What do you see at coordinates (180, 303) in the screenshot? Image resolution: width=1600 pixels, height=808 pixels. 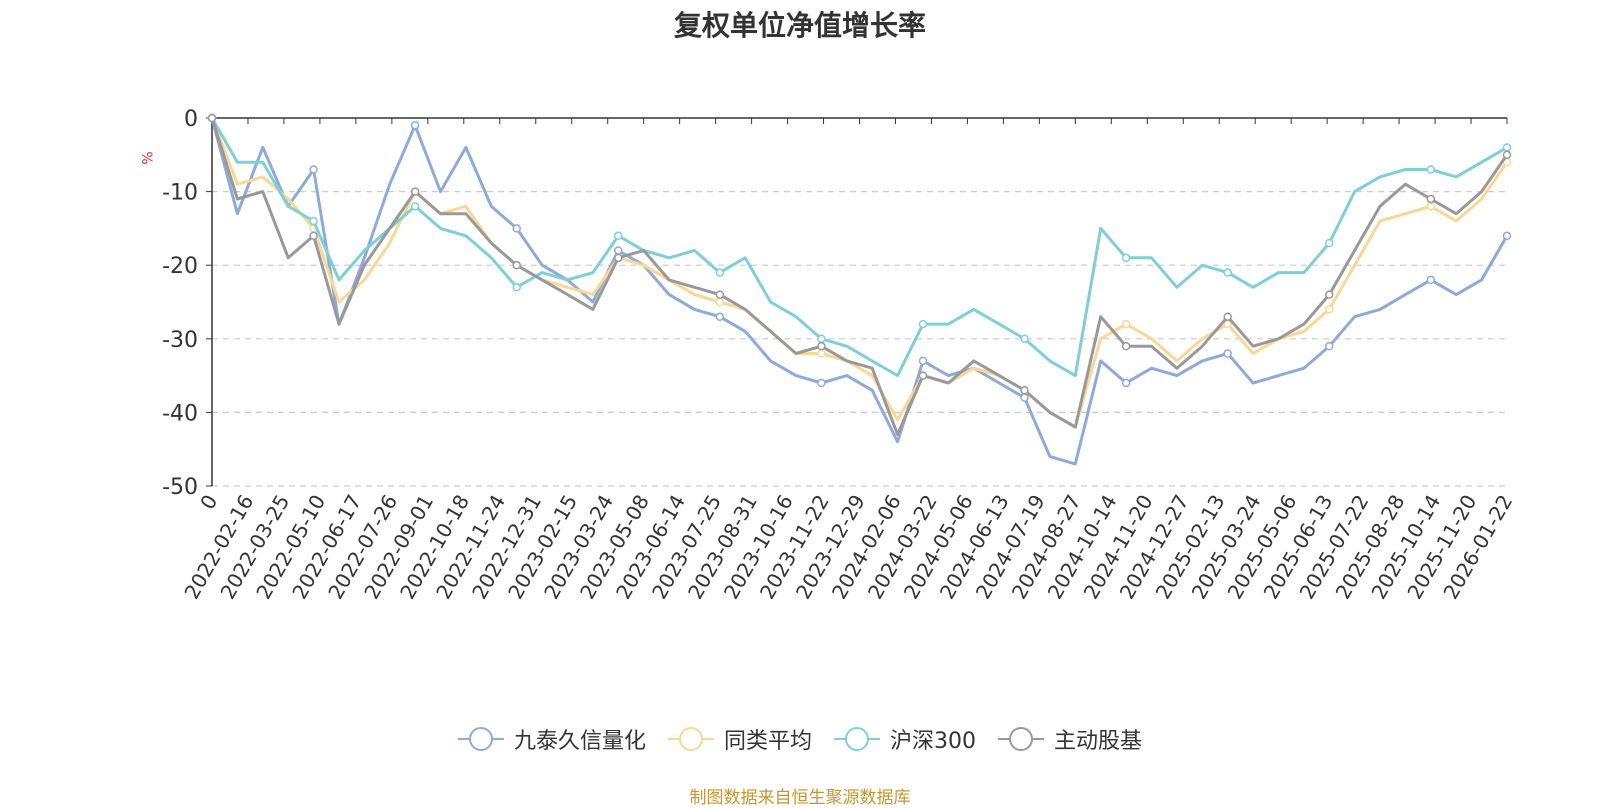 I see `y-tick-labels: 0 -10 -20 -30 -40 -50` at bounding box center [180, 303].